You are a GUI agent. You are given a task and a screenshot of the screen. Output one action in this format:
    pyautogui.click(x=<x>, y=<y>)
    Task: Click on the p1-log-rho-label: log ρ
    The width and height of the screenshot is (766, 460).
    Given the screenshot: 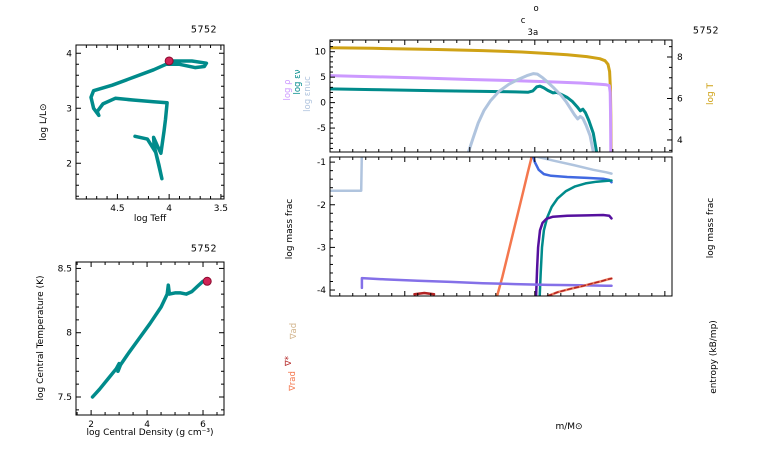 What is the action you would take?
    pyautogui.click(x=288, y=90)
    